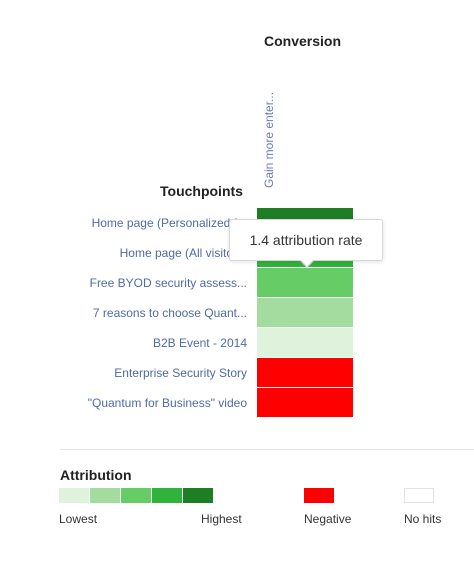  What do you see at coordinates (180, 373) in the screenshot?
I see `row-label: Enterprise Security Story` at bounding box center [180, 373].